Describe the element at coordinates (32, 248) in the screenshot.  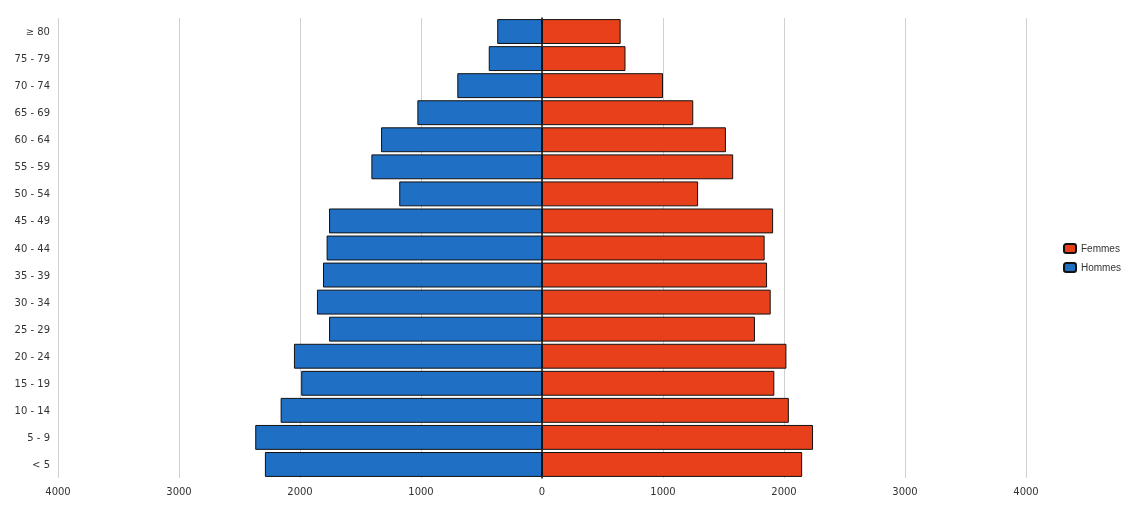
I see `y-tick-label: 40 - 44` at that location.